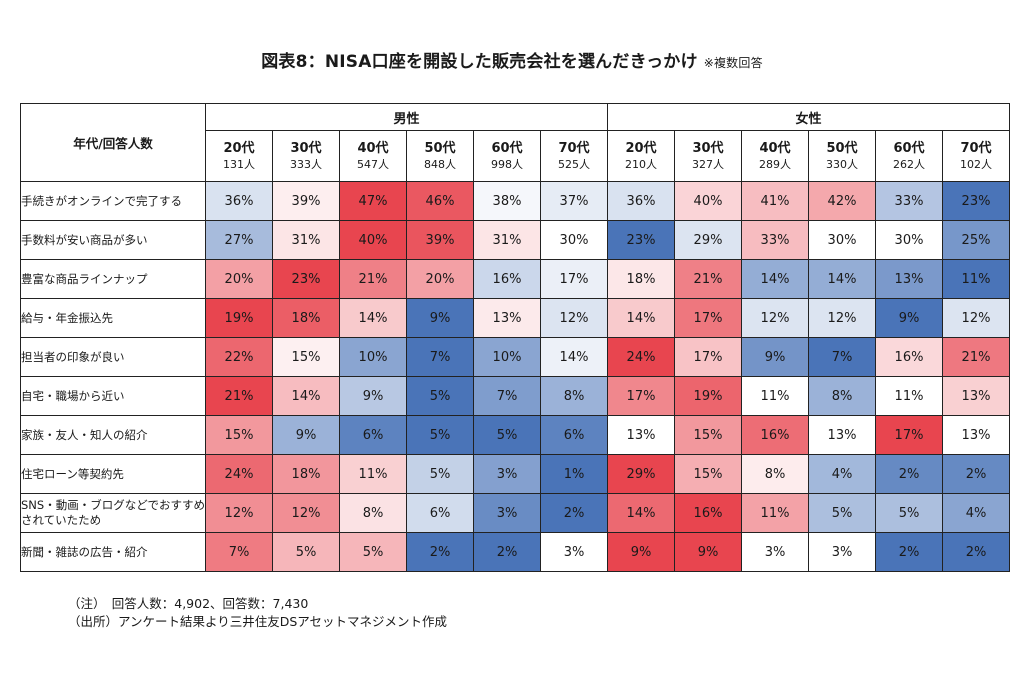 The height and width of the screenshot is (683, 1024). I want to click on respondent-count: 848人, so click(440, 164).